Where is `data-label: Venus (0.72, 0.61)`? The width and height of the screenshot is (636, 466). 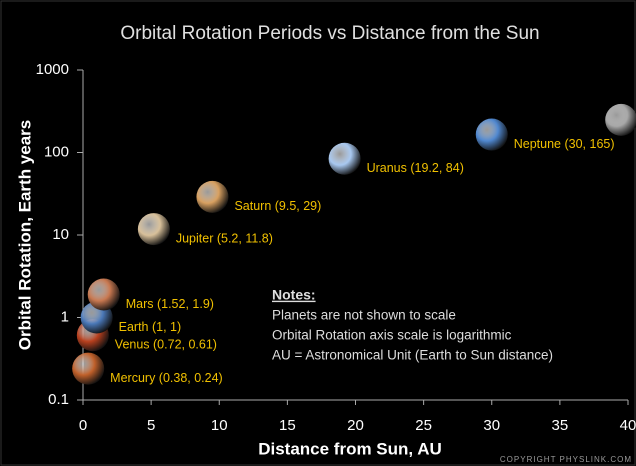 data-label: Venus (0.72, 0.61) is located at coordinates (166, 345).